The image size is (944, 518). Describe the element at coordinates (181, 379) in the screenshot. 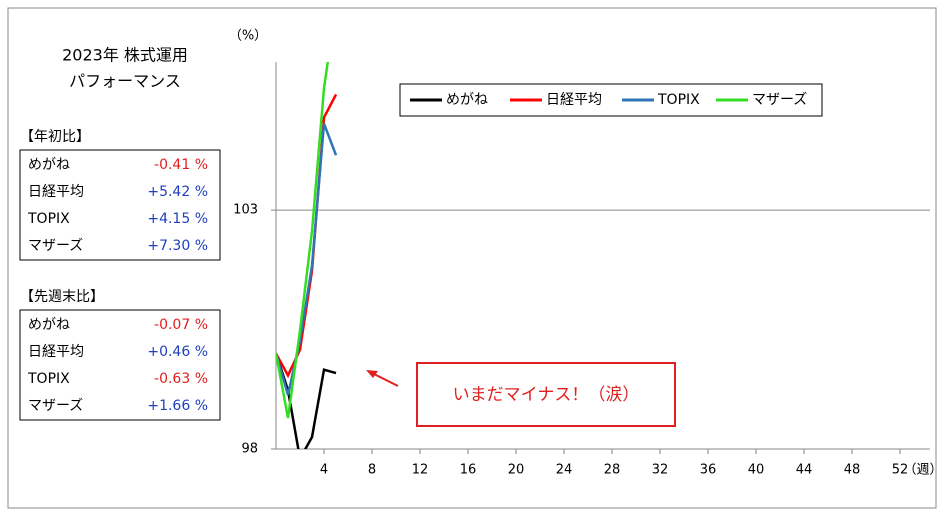

I see `summary-value: -0.63 %` at that location.